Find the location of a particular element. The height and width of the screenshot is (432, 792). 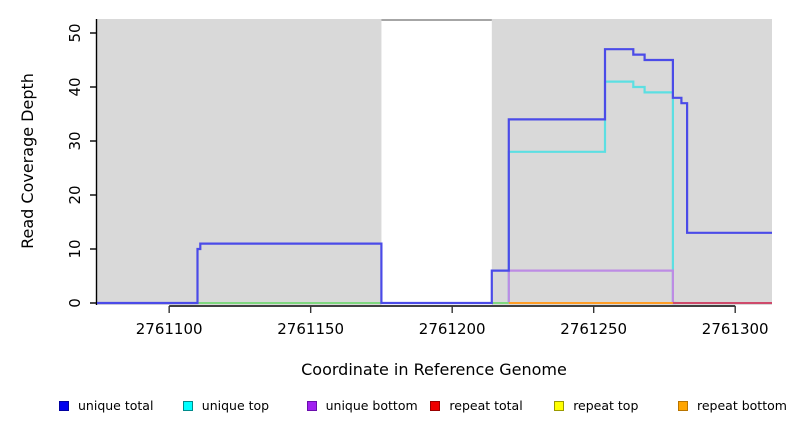

gap-band is located at coordinates (436, 162).